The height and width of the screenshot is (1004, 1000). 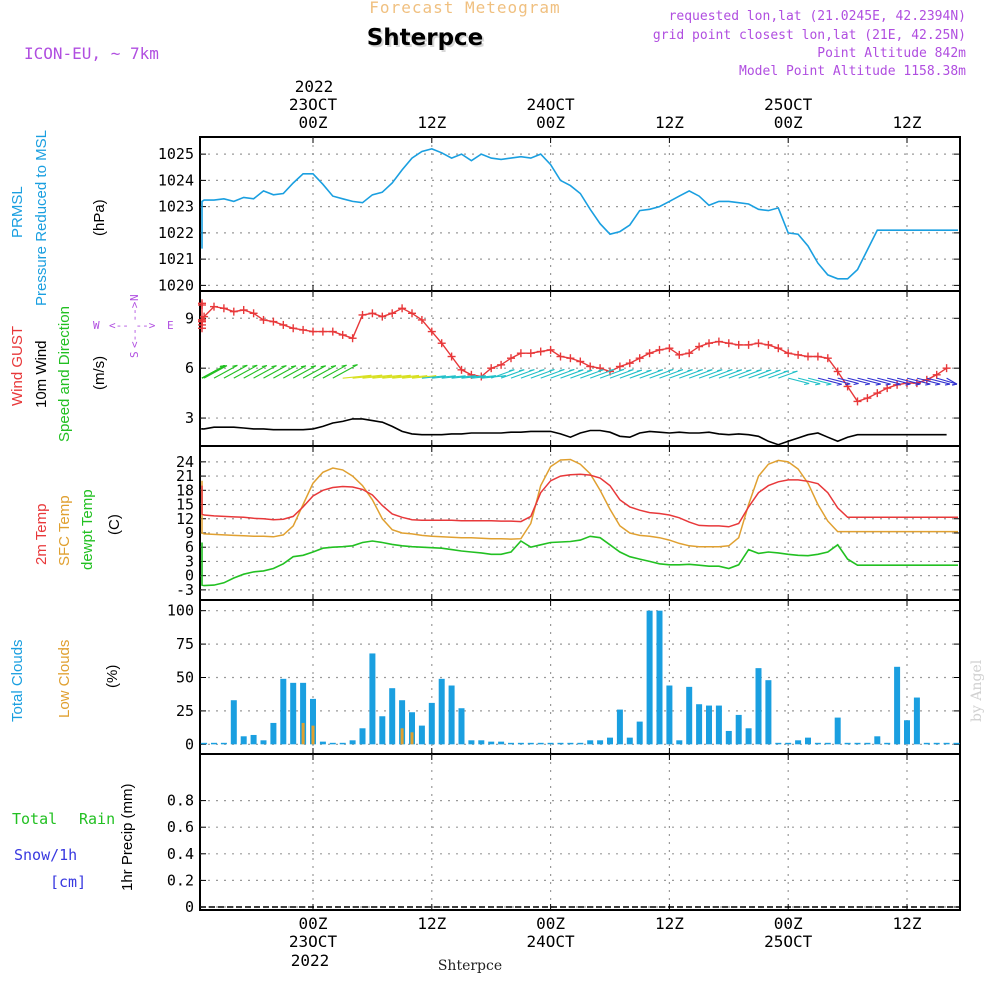 I want to click on compass-we-arrows: <-- -->, so click(x=132, y=325).